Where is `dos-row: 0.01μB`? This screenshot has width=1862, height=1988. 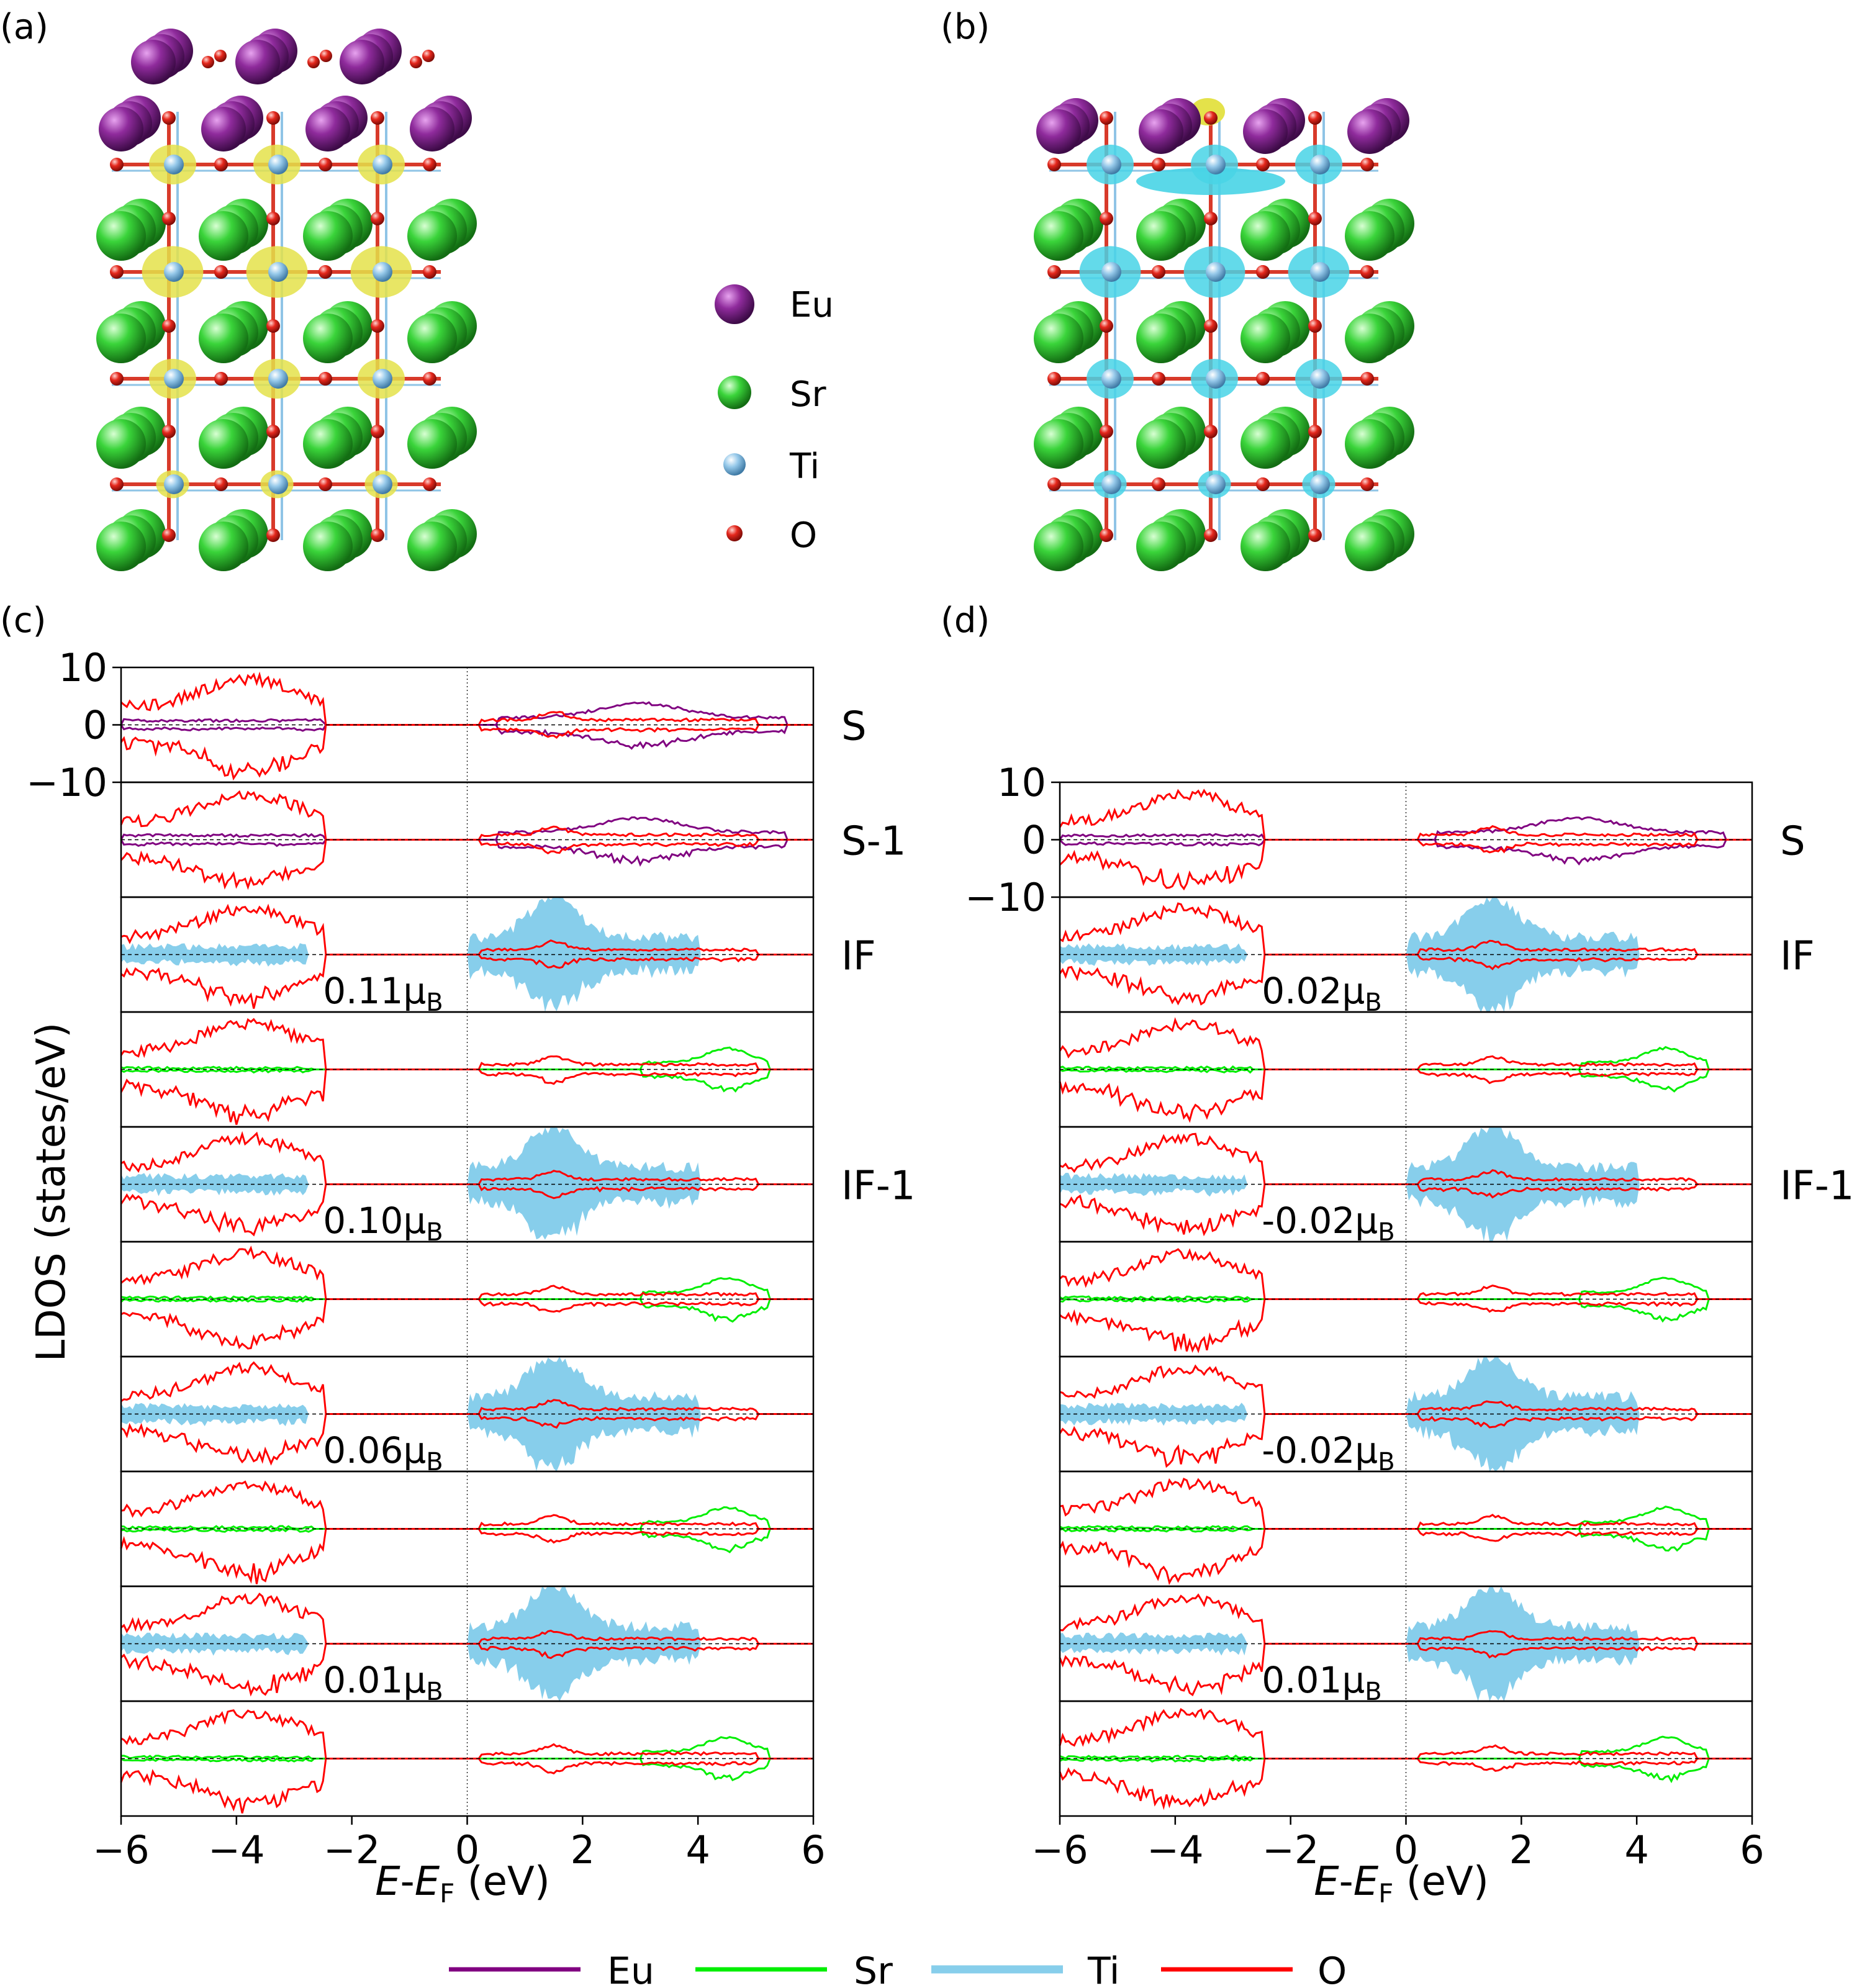
dos-row: 0.01μB is located at coordinates (467, 1645).